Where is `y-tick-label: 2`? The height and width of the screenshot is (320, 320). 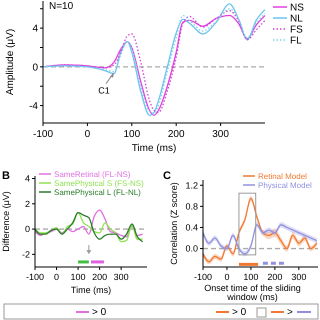 y-tick-label: 2 is located at coordinates (27, 203).